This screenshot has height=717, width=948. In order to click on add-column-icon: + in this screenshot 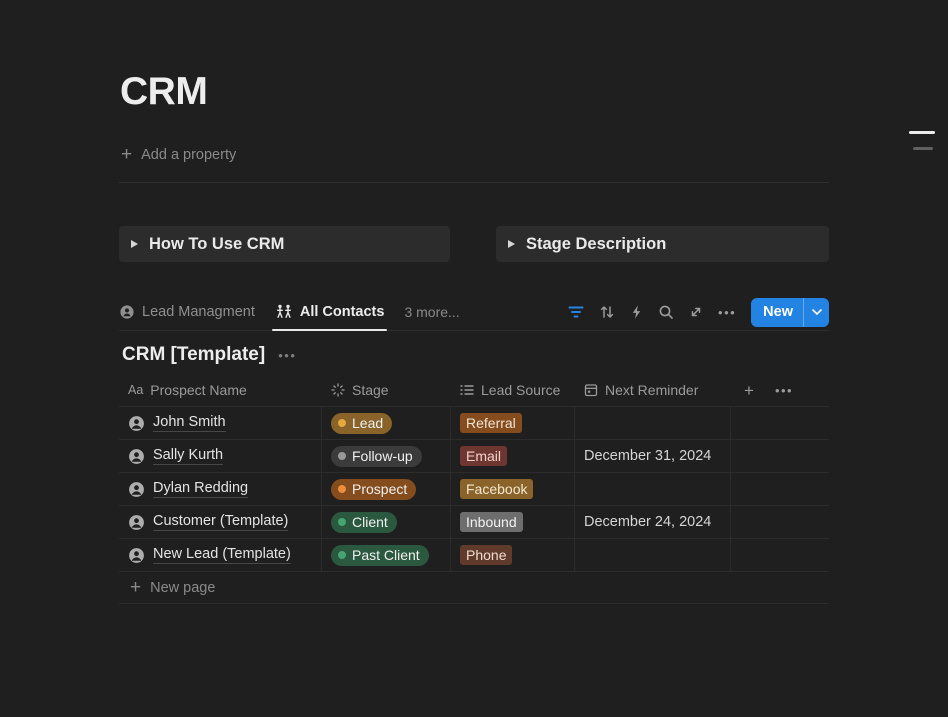, I will do `click(749, 390)`.